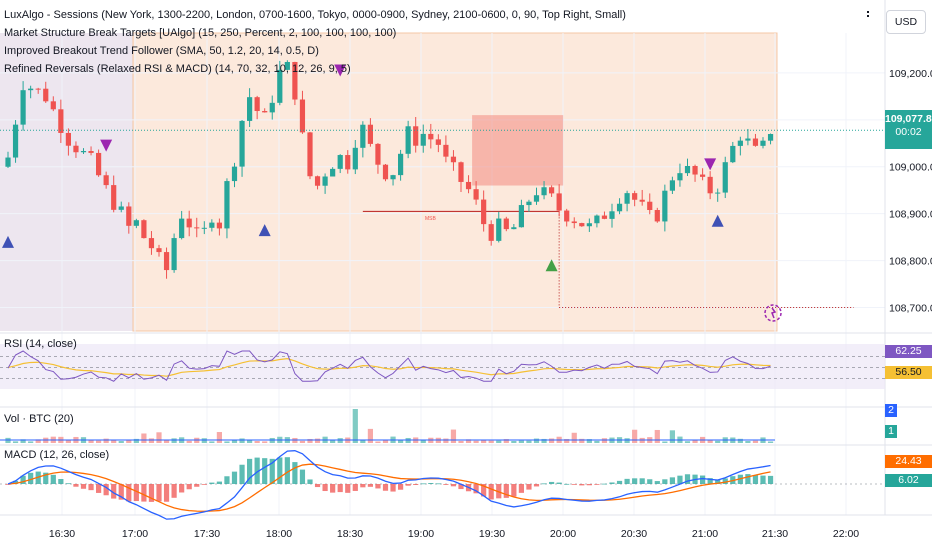 The height and width of the screenshot is (550, 932). I want to click on legend-macd: MACD (12, 26, close), so click(57, 455).